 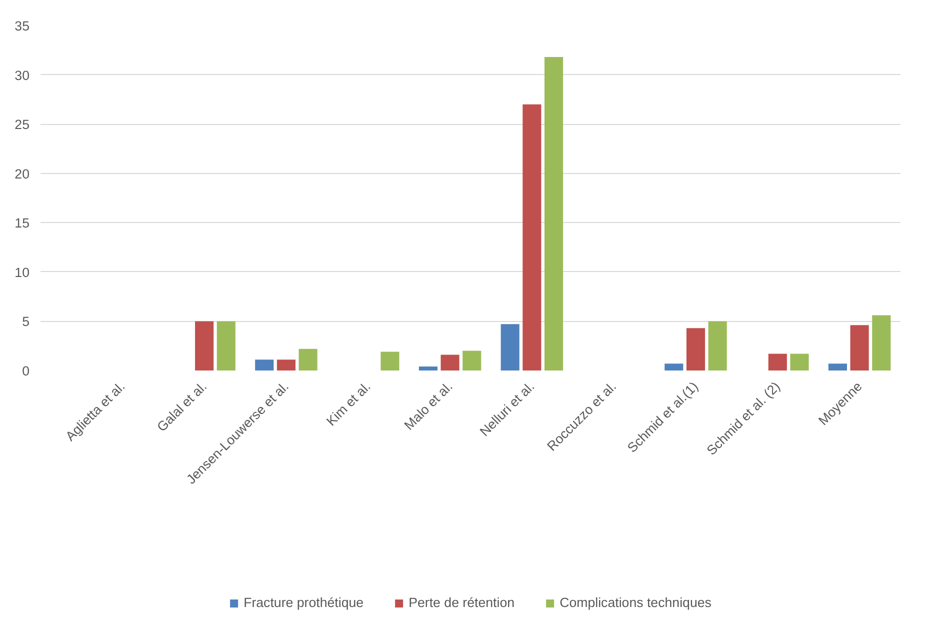 What do you see at coordinates (22, 26) in the screenshot?
I see `y-tick-label: 35` at bounding box center [22, 26].